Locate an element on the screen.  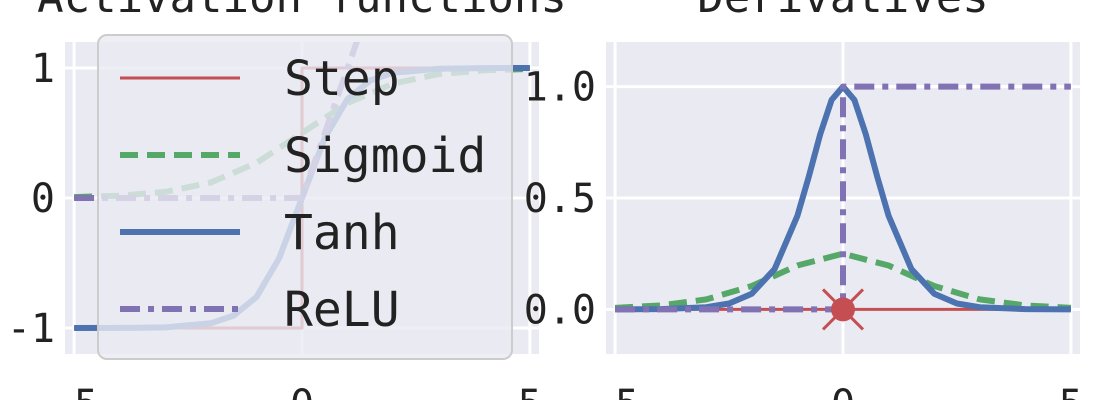
y-tick-label: -1 is located at coordinates (31, 329).